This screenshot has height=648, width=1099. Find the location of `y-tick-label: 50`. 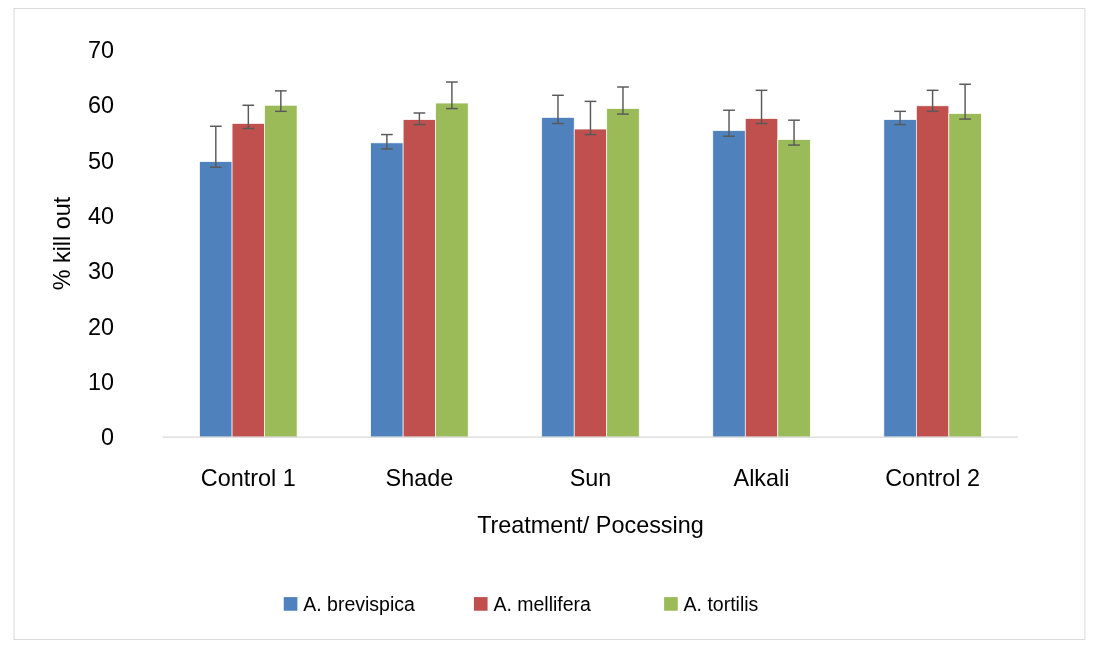

y-tick-label: 50 is located at coordinates (101, 160).